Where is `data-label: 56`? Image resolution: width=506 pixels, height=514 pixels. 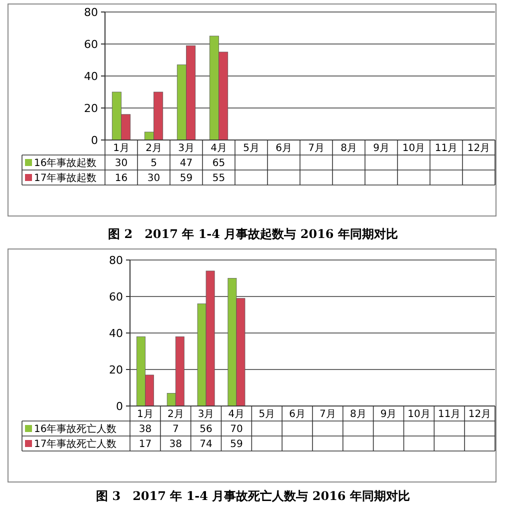
data-label: 56 is located at coordinates (206, 429).